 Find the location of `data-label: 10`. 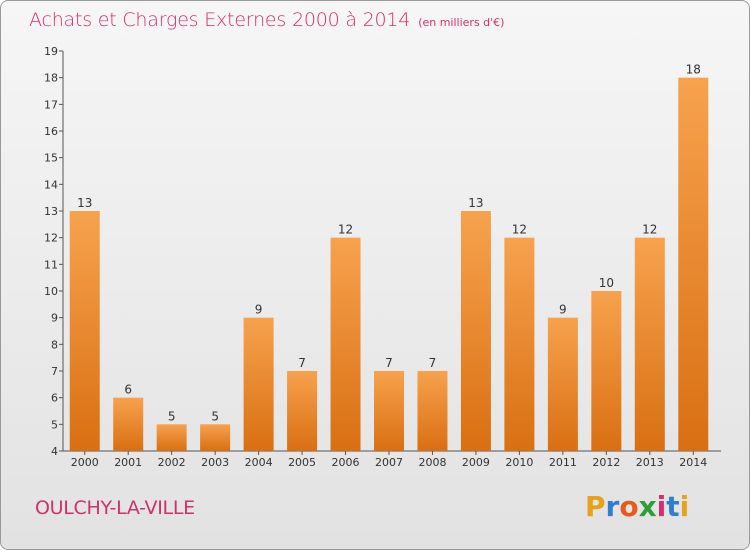

data-label: 10 is located at coordinates (606, 283).